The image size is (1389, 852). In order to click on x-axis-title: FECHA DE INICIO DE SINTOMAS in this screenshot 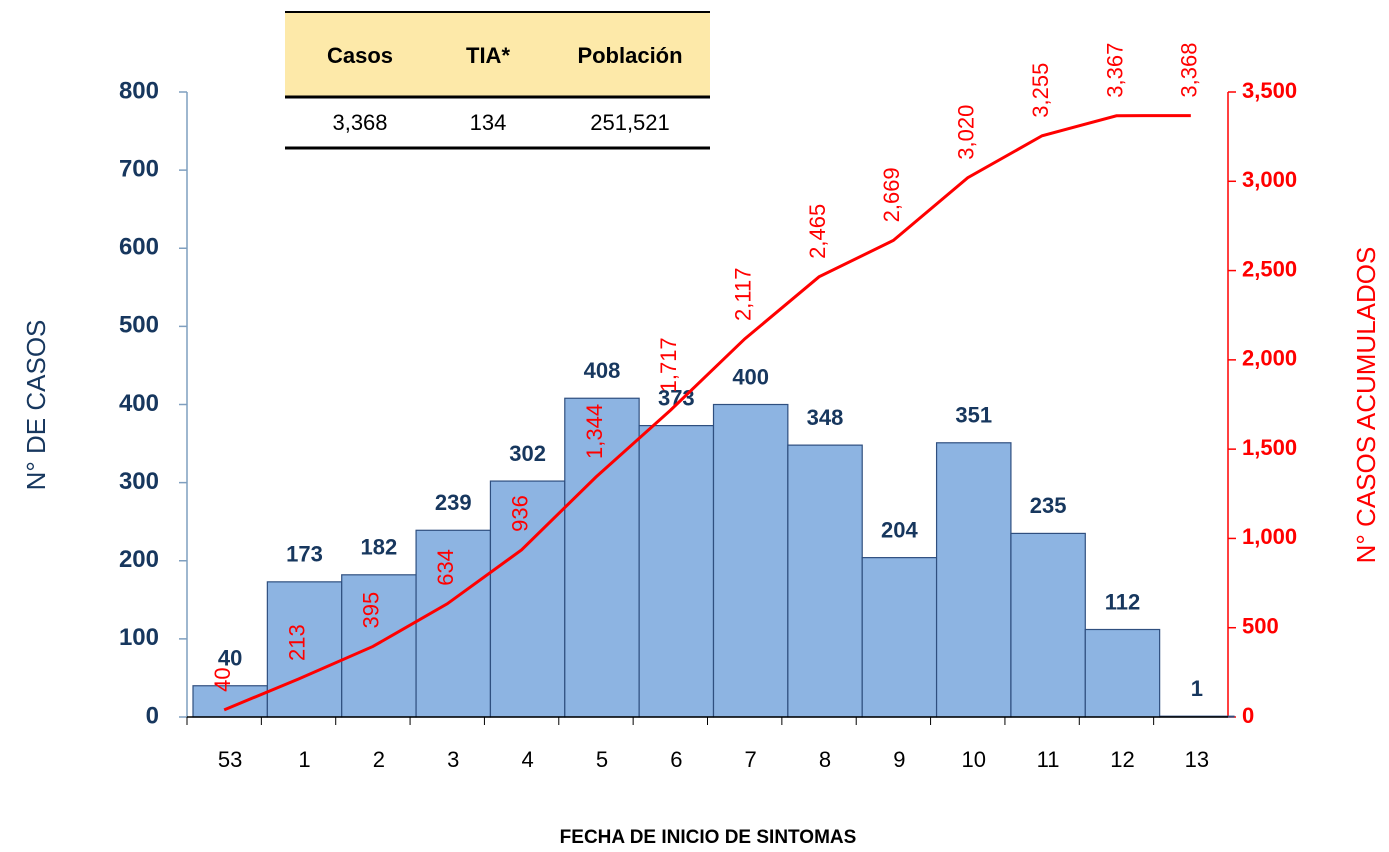, I will do `click(708, 837)`.